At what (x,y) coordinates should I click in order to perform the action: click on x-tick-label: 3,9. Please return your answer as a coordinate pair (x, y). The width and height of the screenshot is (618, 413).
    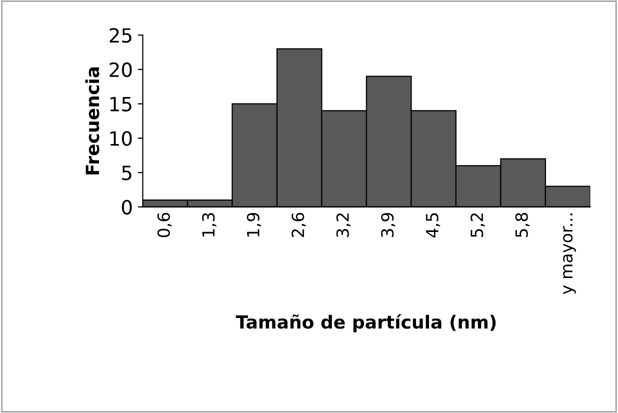
    Looking at the image, I should click on (388, 225).